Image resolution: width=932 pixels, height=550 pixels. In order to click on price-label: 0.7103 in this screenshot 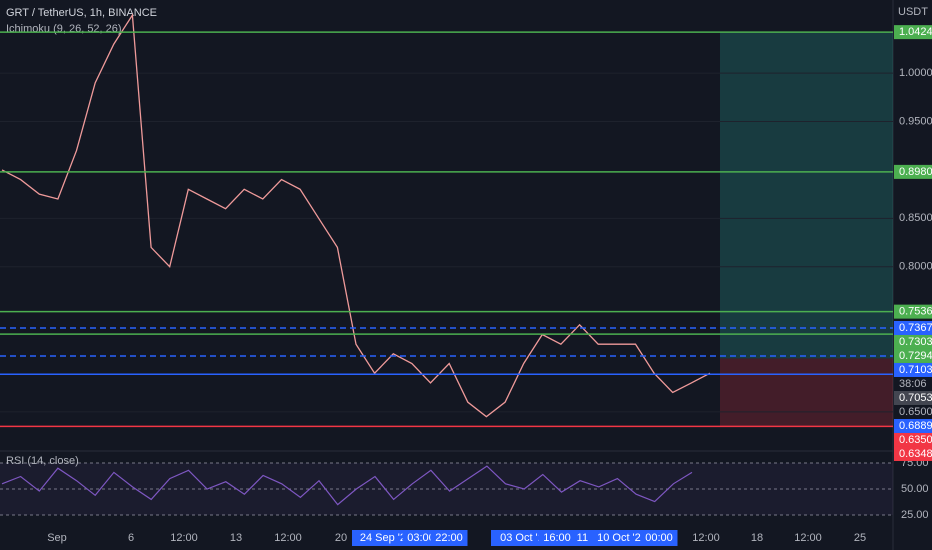, I will do `click(915, 370)`.